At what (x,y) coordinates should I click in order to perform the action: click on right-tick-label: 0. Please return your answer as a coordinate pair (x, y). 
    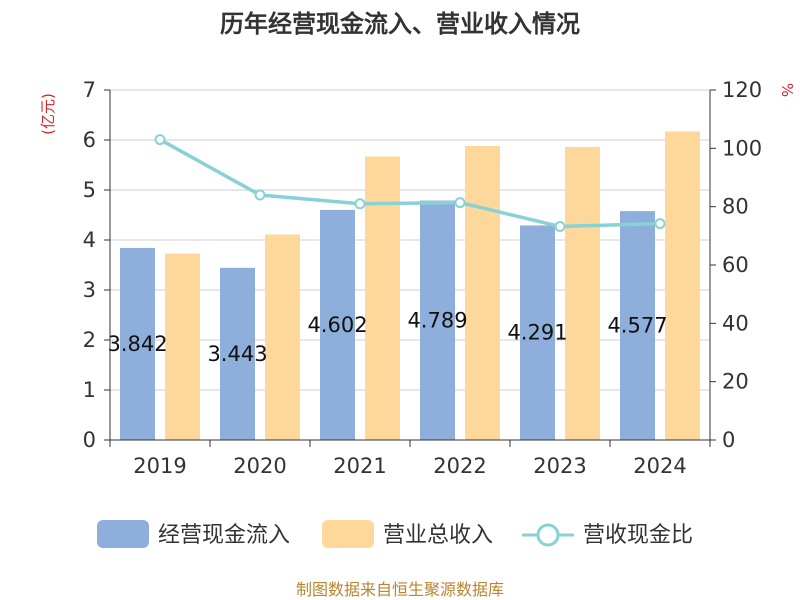
    Looking at the image, I should click on (728, 440).